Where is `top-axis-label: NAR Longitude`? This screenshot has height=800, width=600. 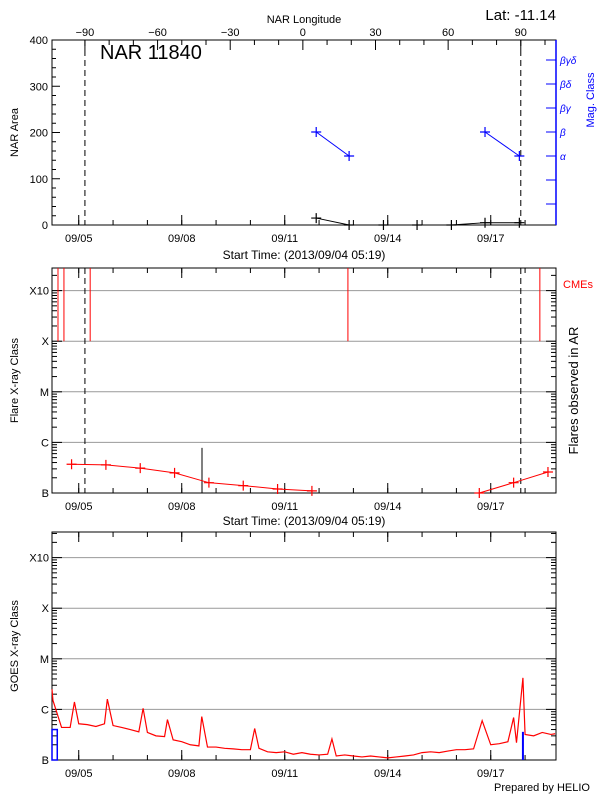 top-axis-label: NAR Longitude is located at coordinates (304, 20).